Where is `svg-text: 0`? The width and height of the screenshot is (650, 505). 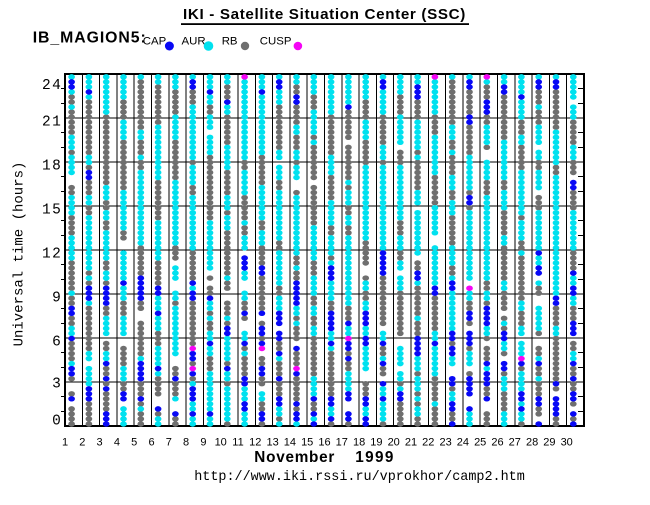
svg-text: 0 is located at coordinates (57, 422).